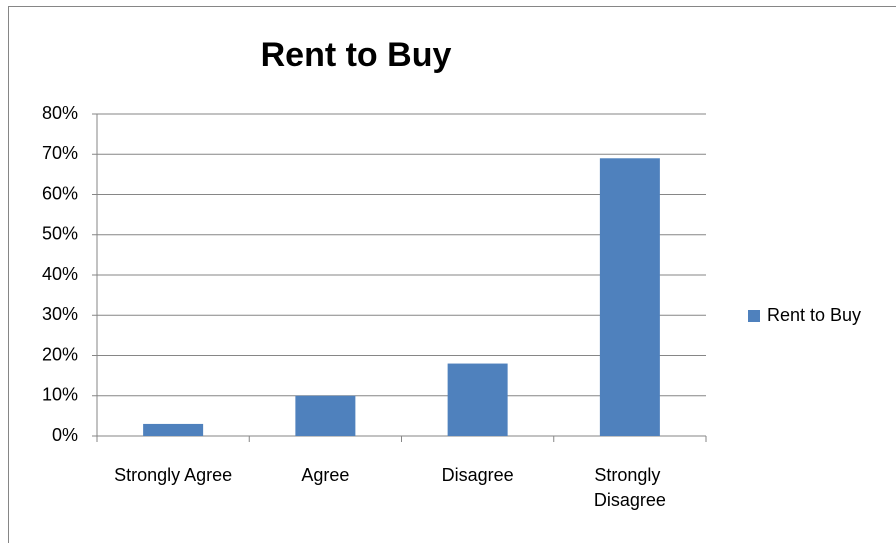  What do you see at coordinates (325, 475) in the screenshot?
I see `x-tick-label: Agree` at bounding box center [325, 475].